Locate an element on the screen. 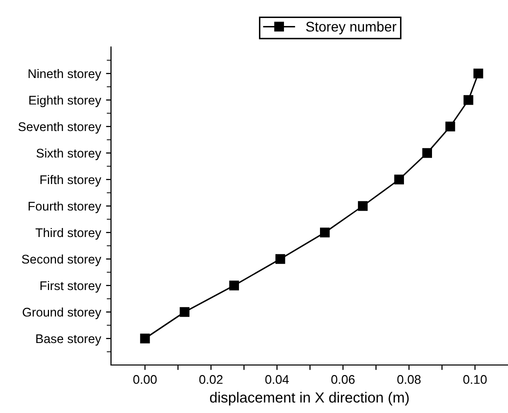 The width and height of the screenshot is (508, 413). y-tick-label: Base storey is located at coordinates (69, 340).